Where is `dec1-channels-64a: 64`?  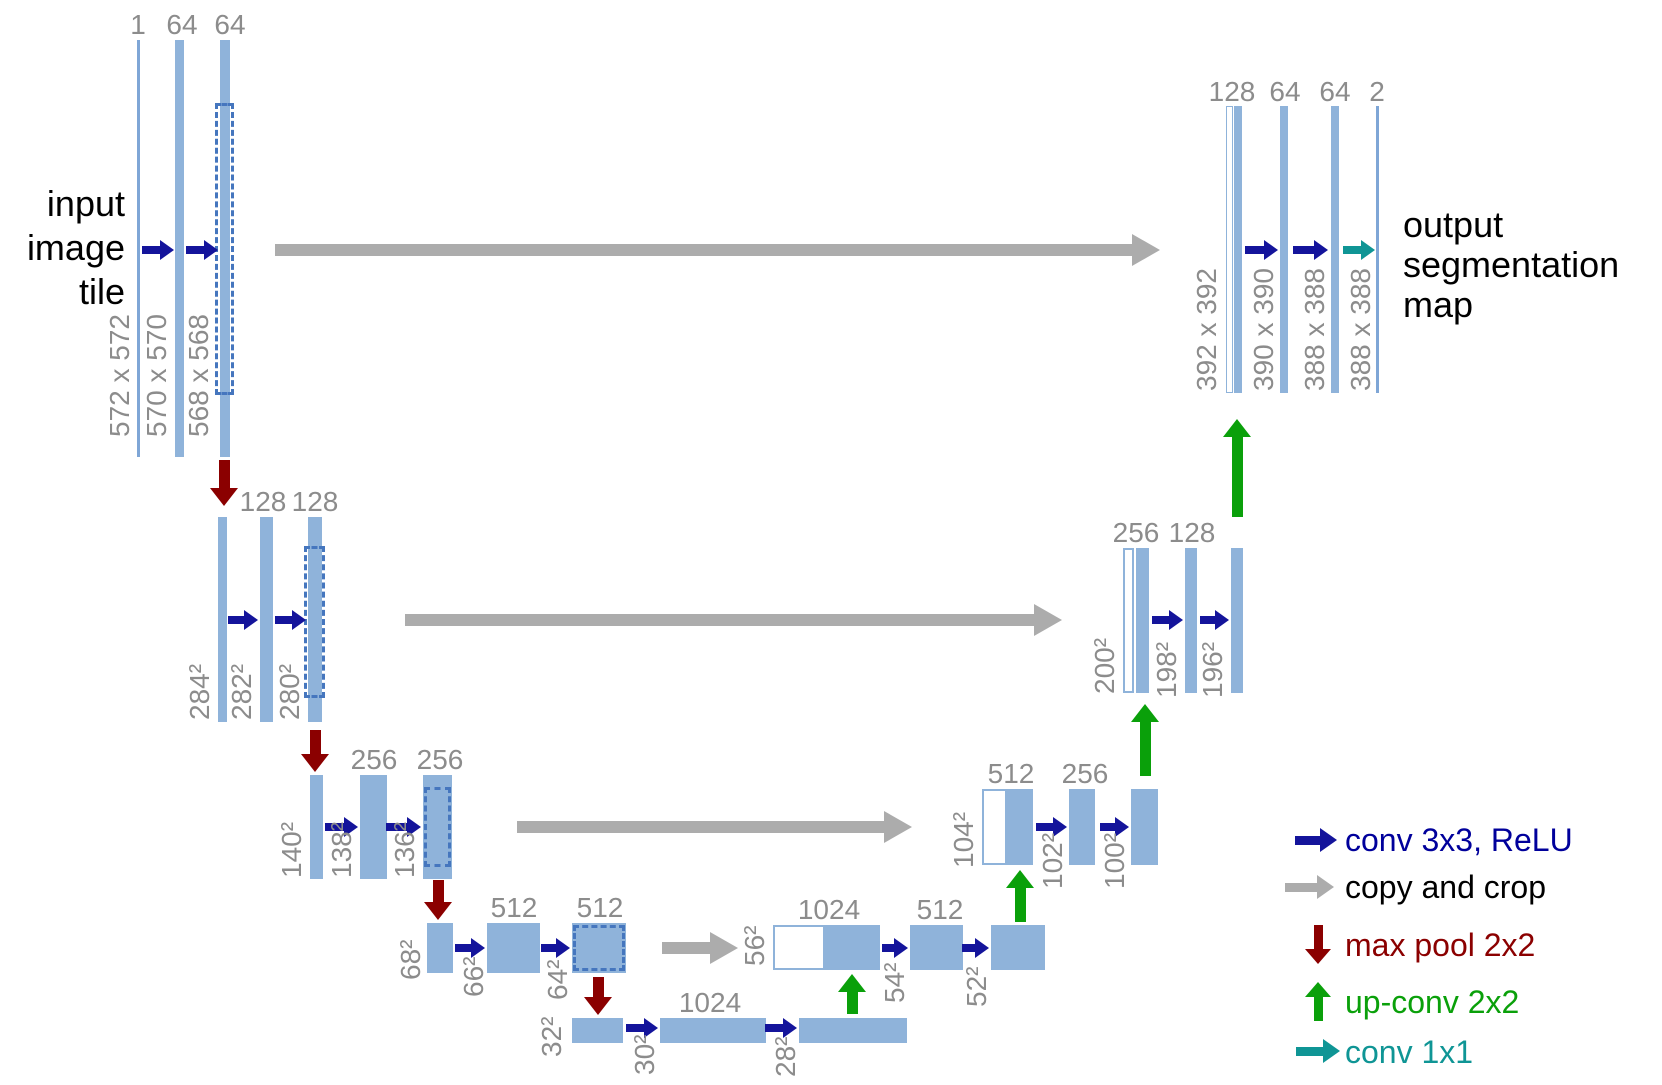 dec1-channels-64a: 64 is located at coordinates (1285, 91).